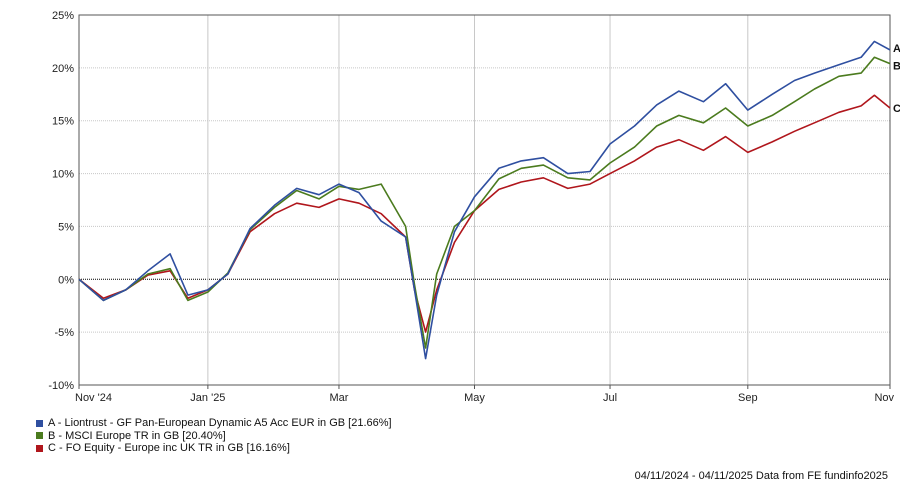 The width and height of the screenshot is (900, 484). I want to click on x-tick-label: Sep, so click(748, 398).